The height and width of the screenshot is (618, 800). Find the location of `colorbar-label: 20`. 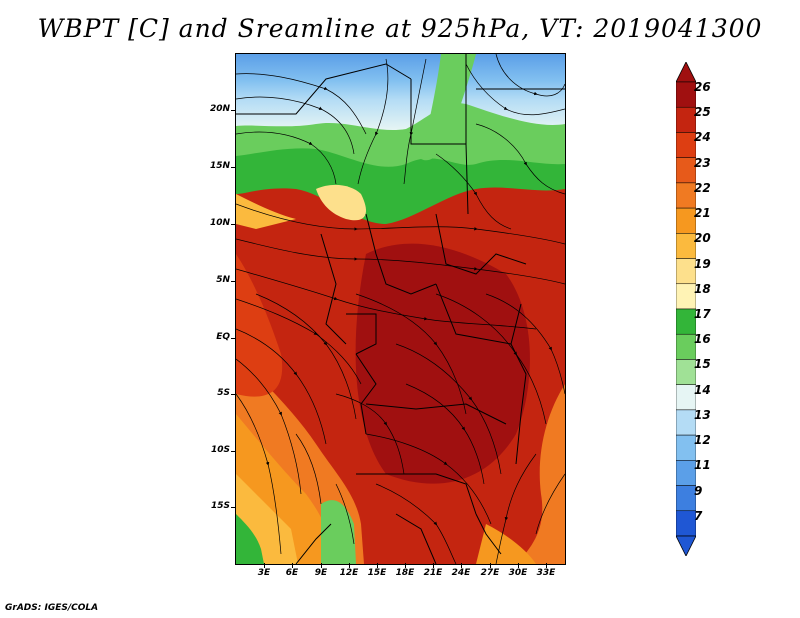

colorbar-label: 20 is located at coordinates (702, 238).